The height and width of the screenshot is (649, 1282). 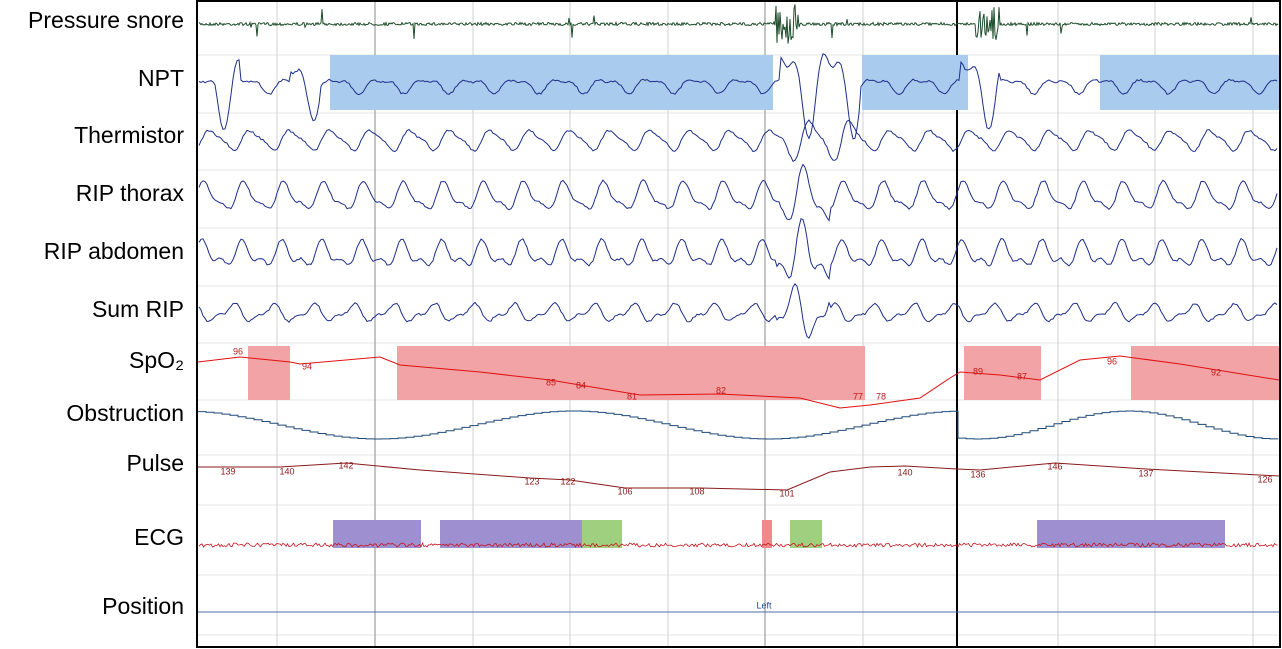 What do you see at coordinates (696, 491) in the screenshot?
I see `pulse-value: 108` at bounding box center [696, 491].